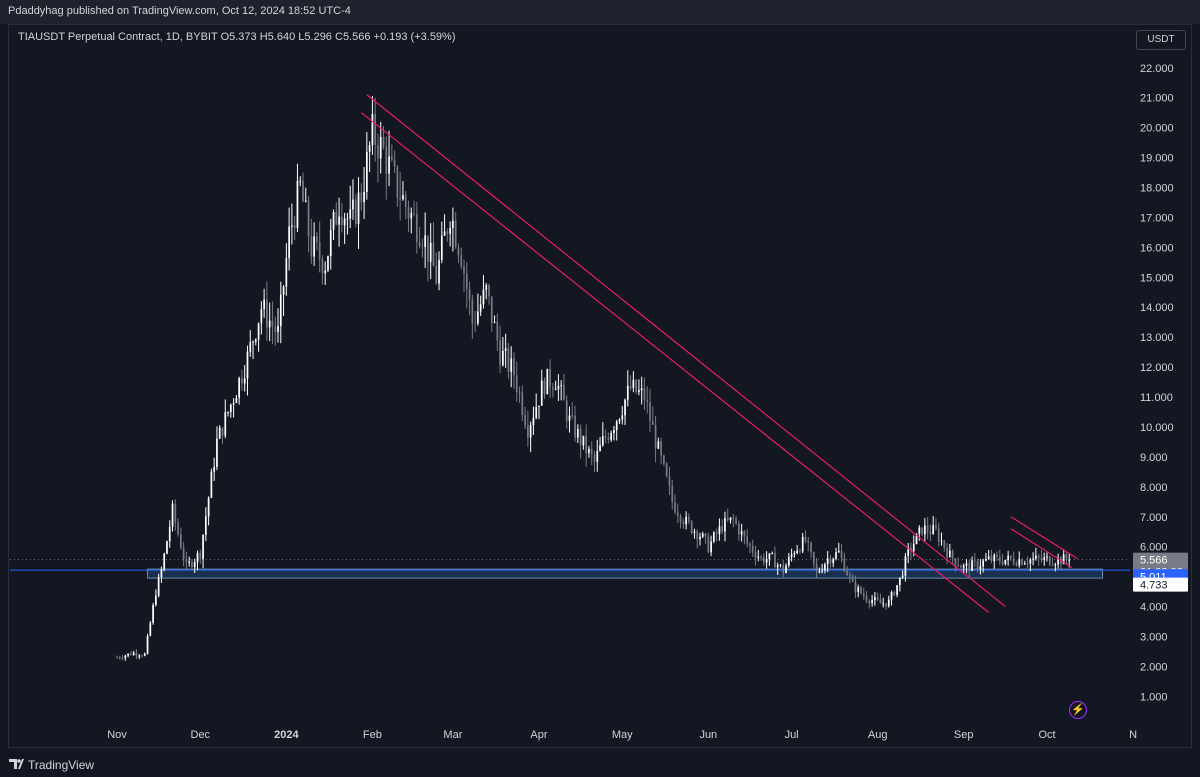 The width and height of the screenshot is (1200, 777). Describe the element at coordinates (1154, 697) in the screenshot. I see `y-tick-label: 1.000` at that location.